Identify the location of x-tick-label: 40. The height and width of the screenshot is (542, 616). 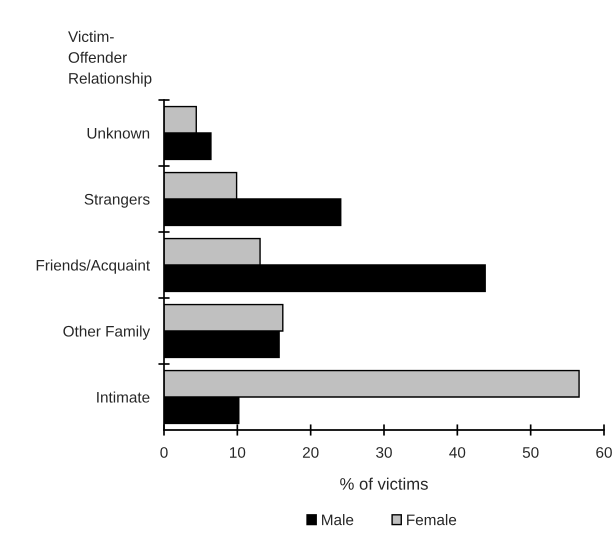
(457, 452).